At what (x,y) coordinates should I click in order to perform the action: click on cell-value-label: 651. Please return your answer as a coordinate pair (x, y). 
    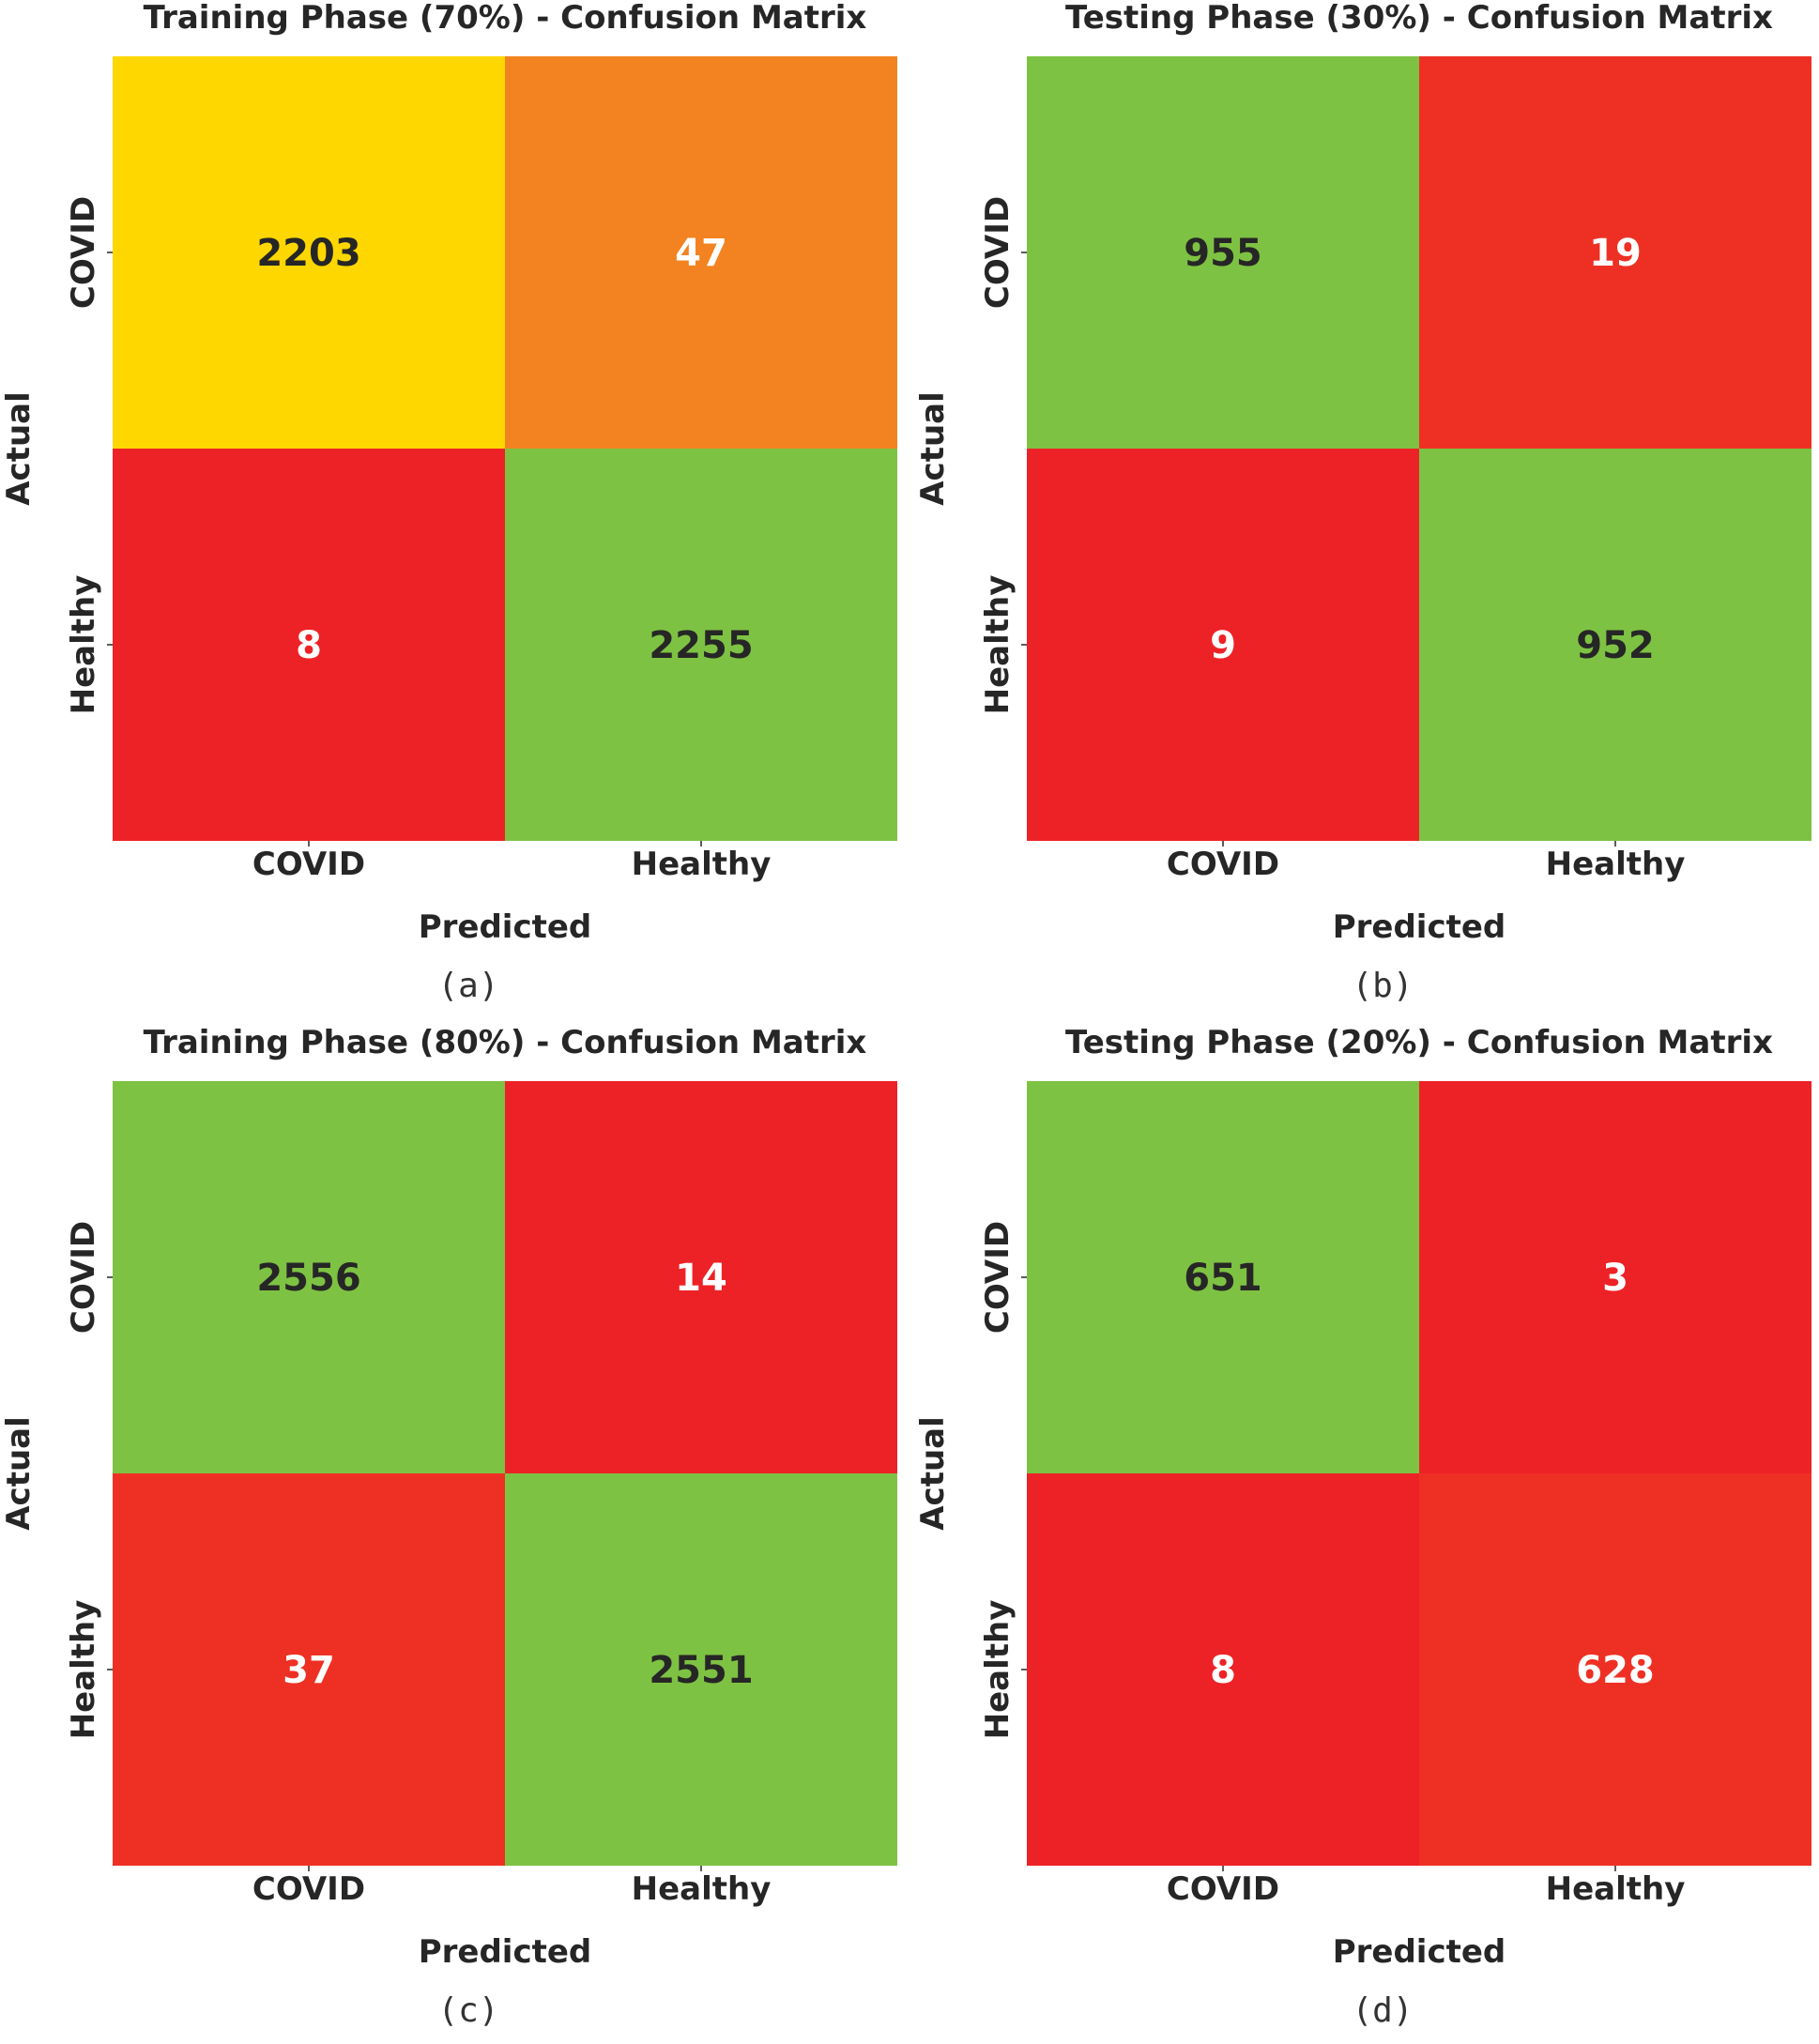
    Looking at the image, I should click on (1223, 1278).